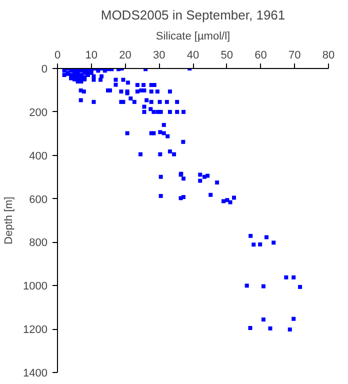 The width and height of the screenshot is (348, 384). Describe the element at coordinates (35, 330) in the screenshot. I see `y-tick-label: 1200` at that location.